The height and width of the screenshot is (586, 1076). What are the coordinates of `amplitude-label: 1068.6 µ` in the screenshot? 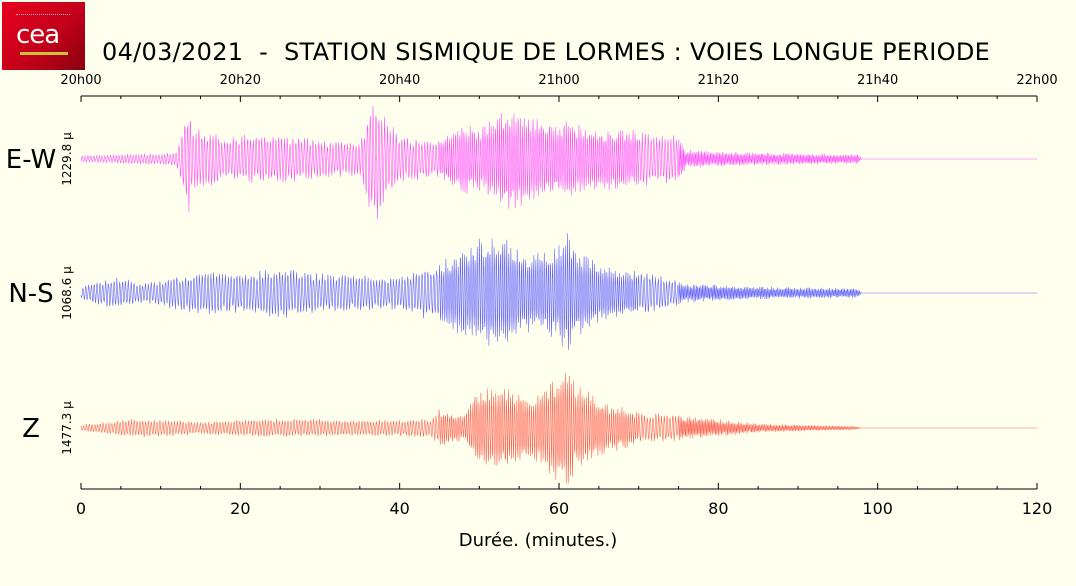 It's located at (67, 293).